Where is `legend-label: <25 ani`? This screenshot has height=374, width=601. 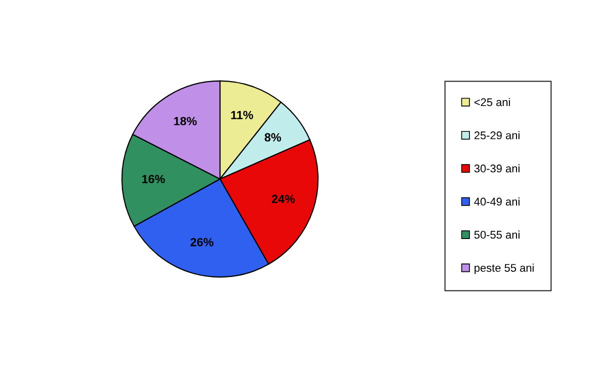
legend-label: <25 ani is located at coordinates (492, 102).